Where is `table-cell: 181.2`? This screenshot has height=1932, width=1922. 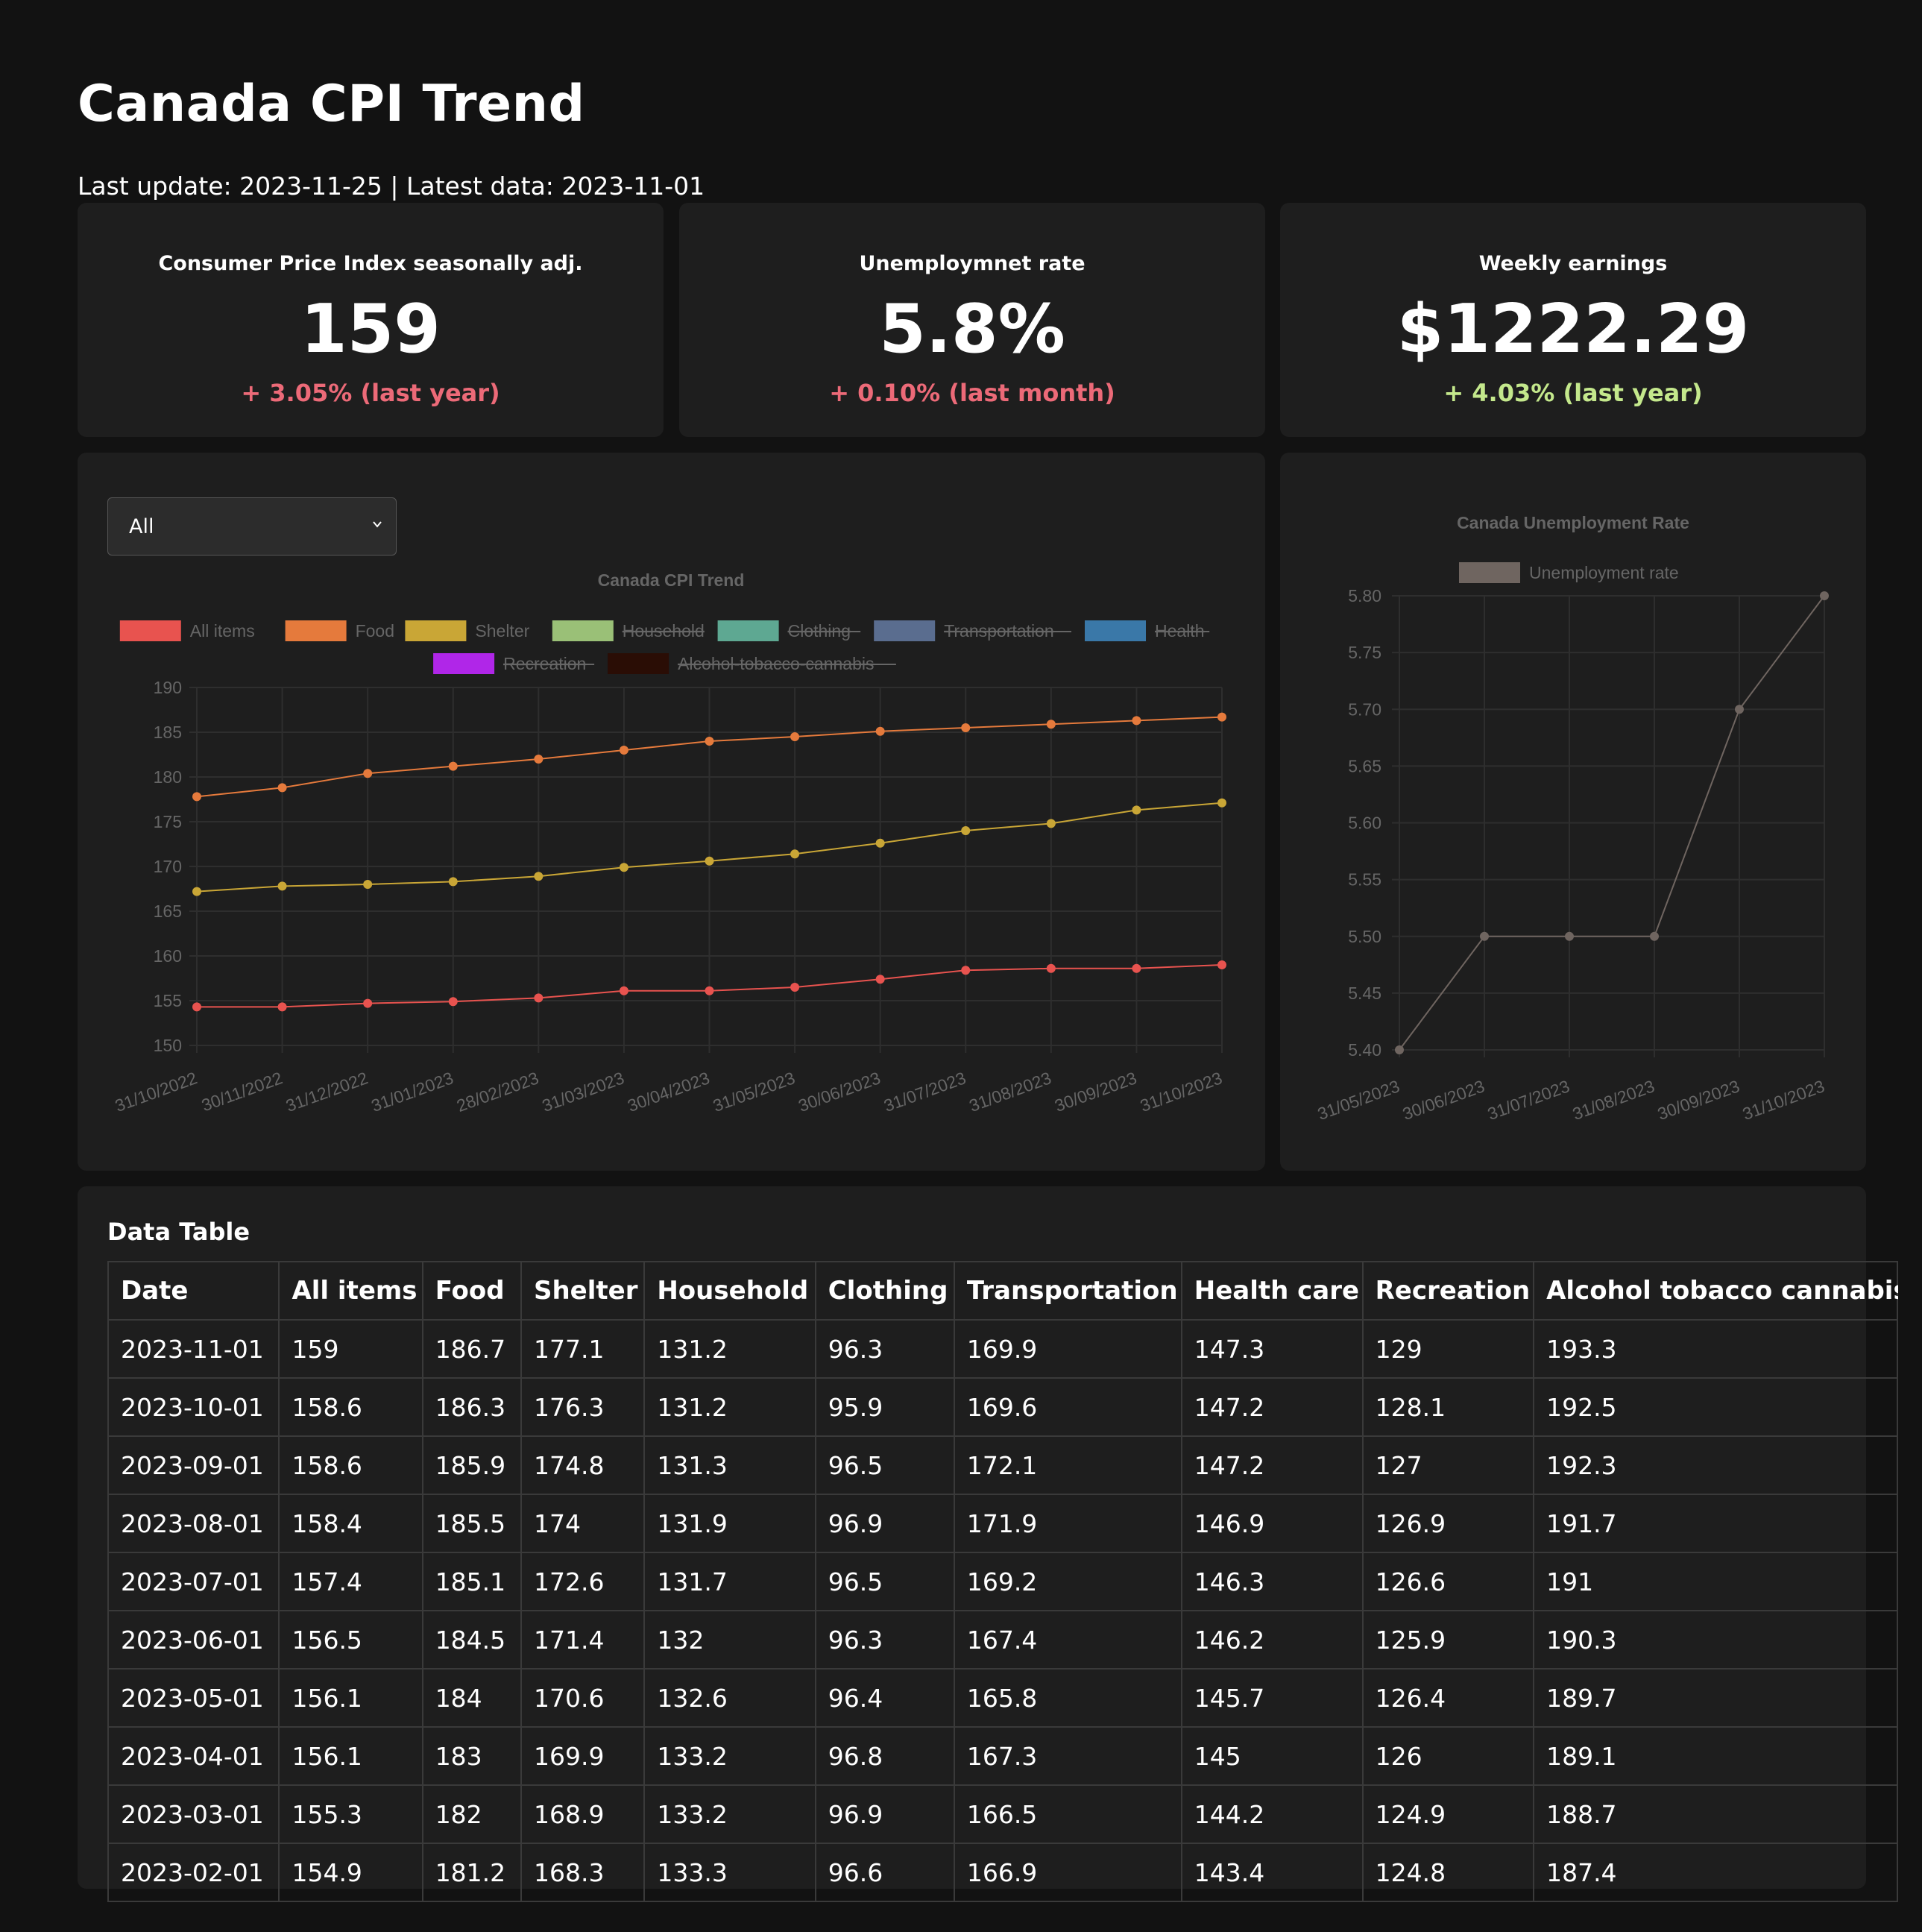
table-cell: 181.2 is located at coordinates (471, 1872).